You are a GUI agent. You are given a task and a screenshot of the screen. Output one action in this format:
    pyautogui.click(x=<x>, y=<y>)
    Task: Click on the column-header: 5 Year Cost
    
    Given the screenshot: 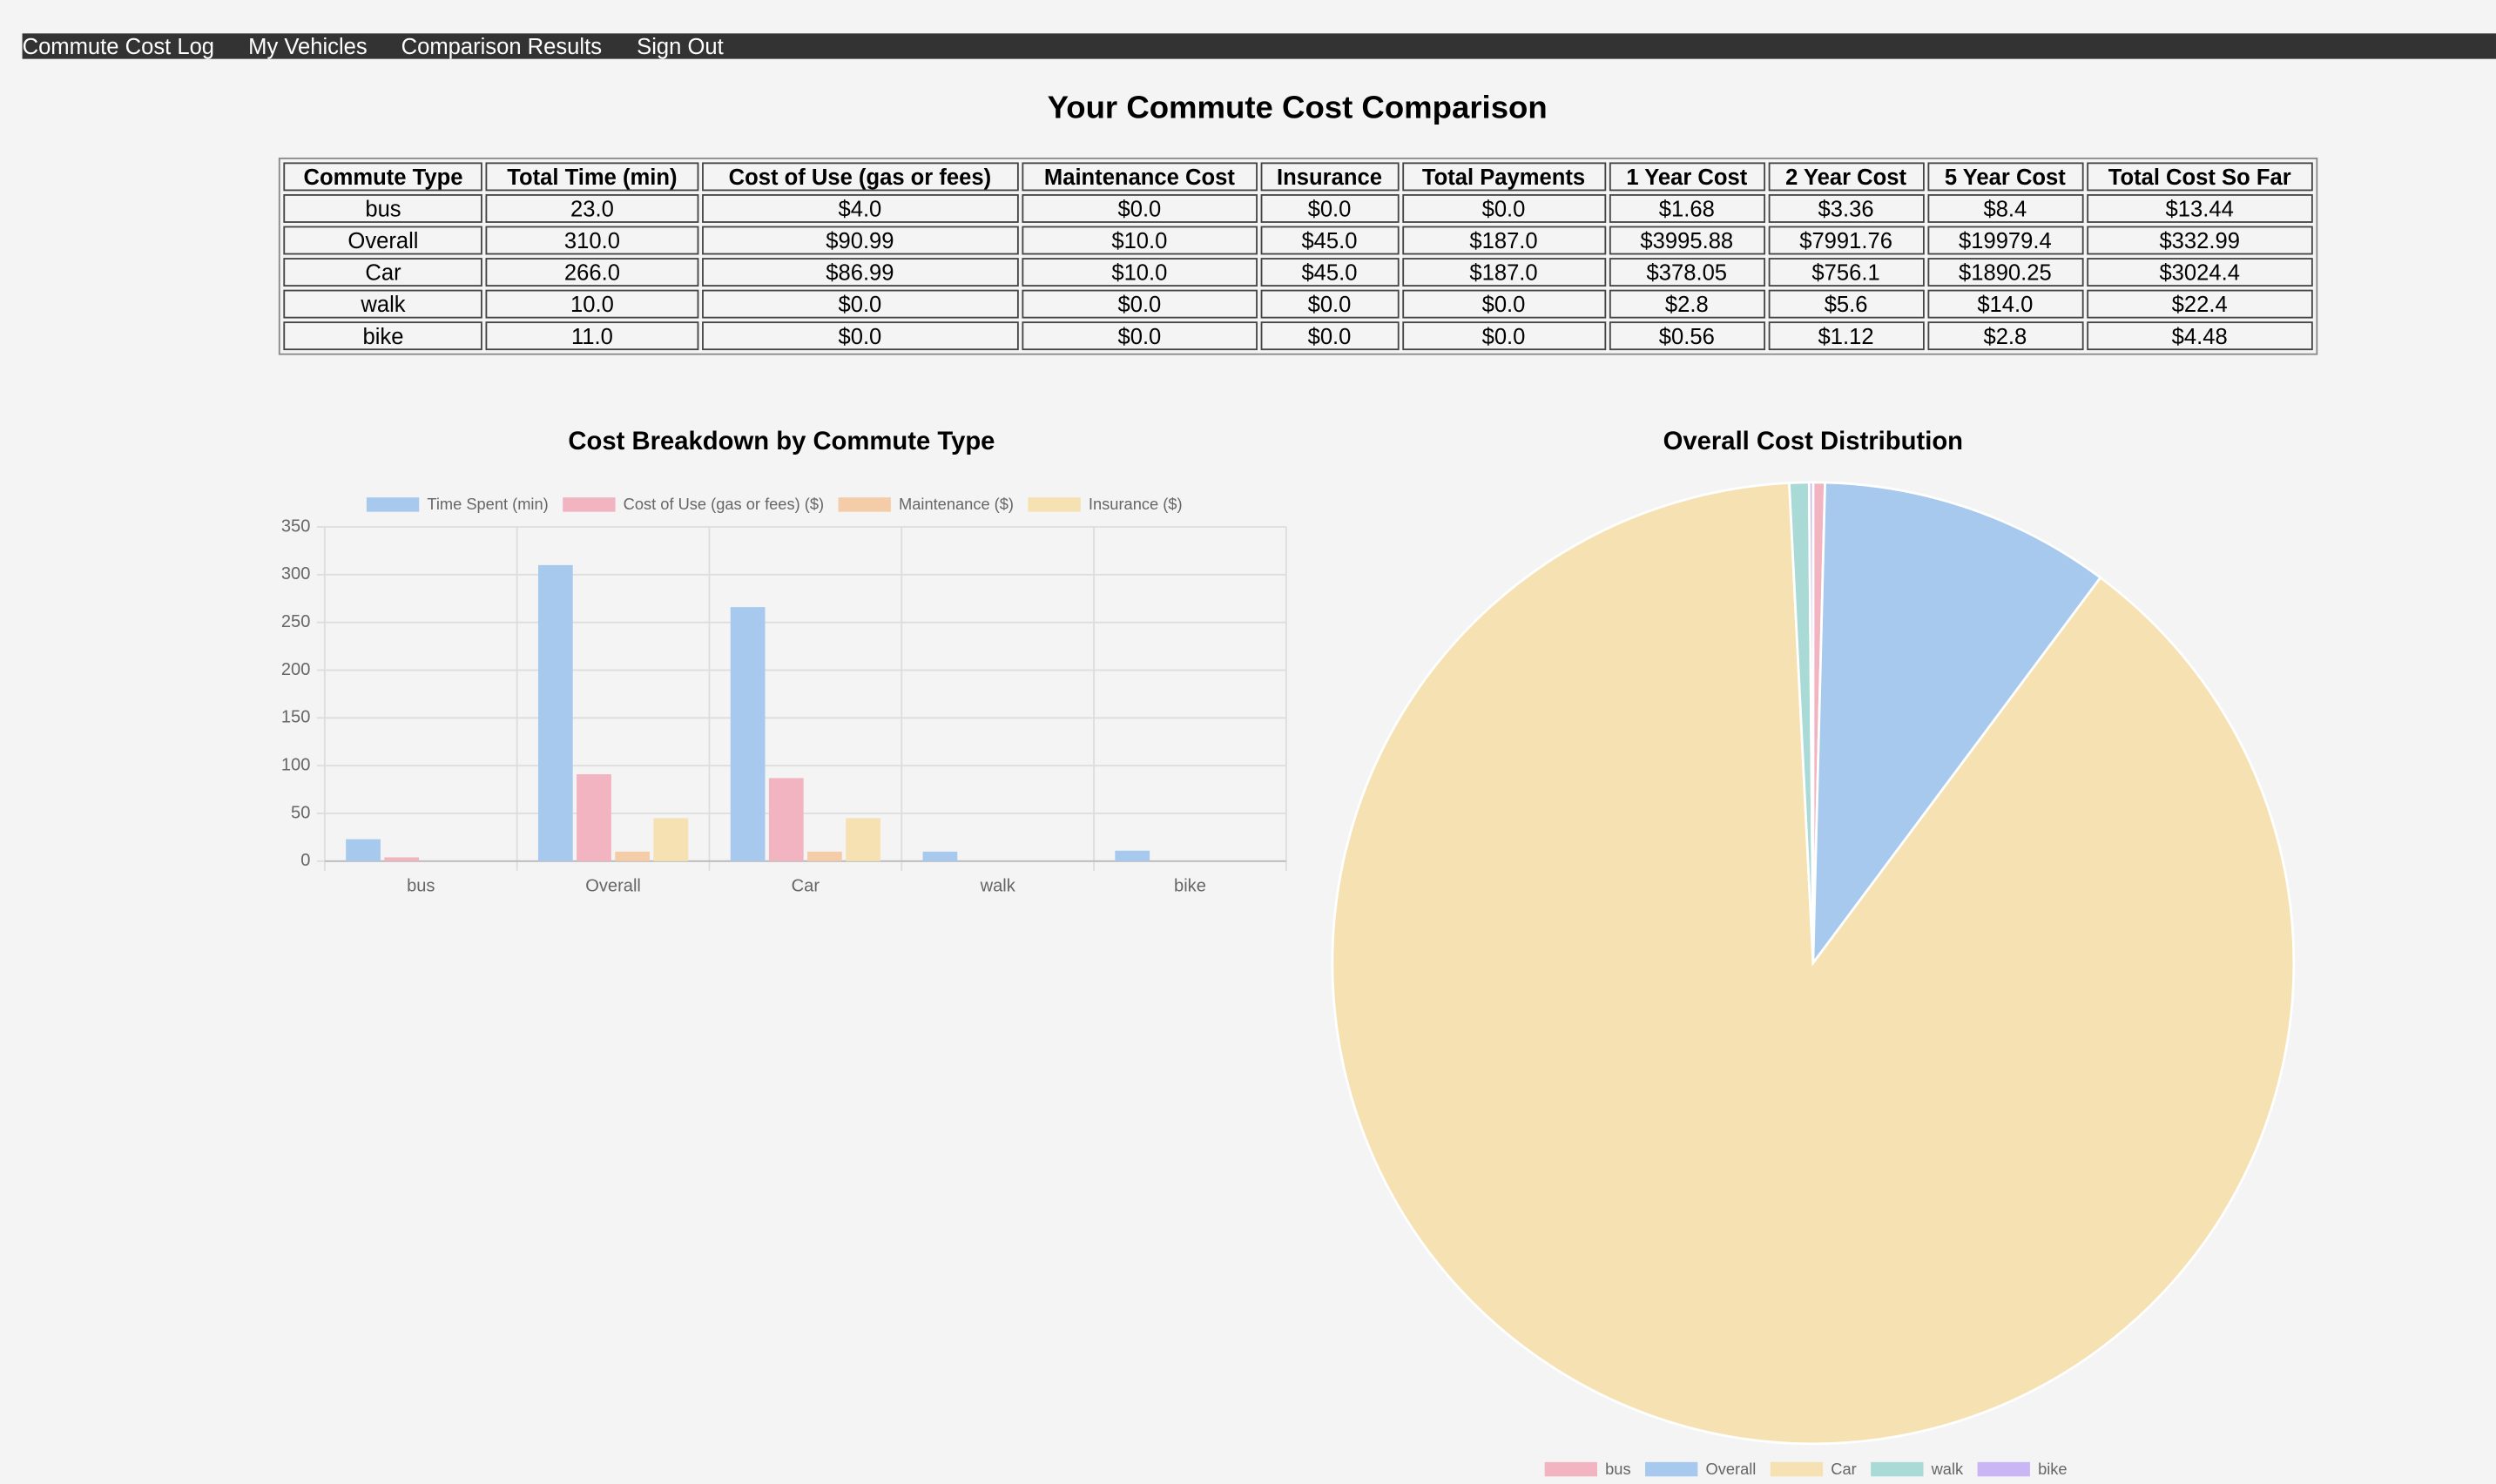 What is the action you would take?
    pyautogui.click(x=2004, y=177)
    